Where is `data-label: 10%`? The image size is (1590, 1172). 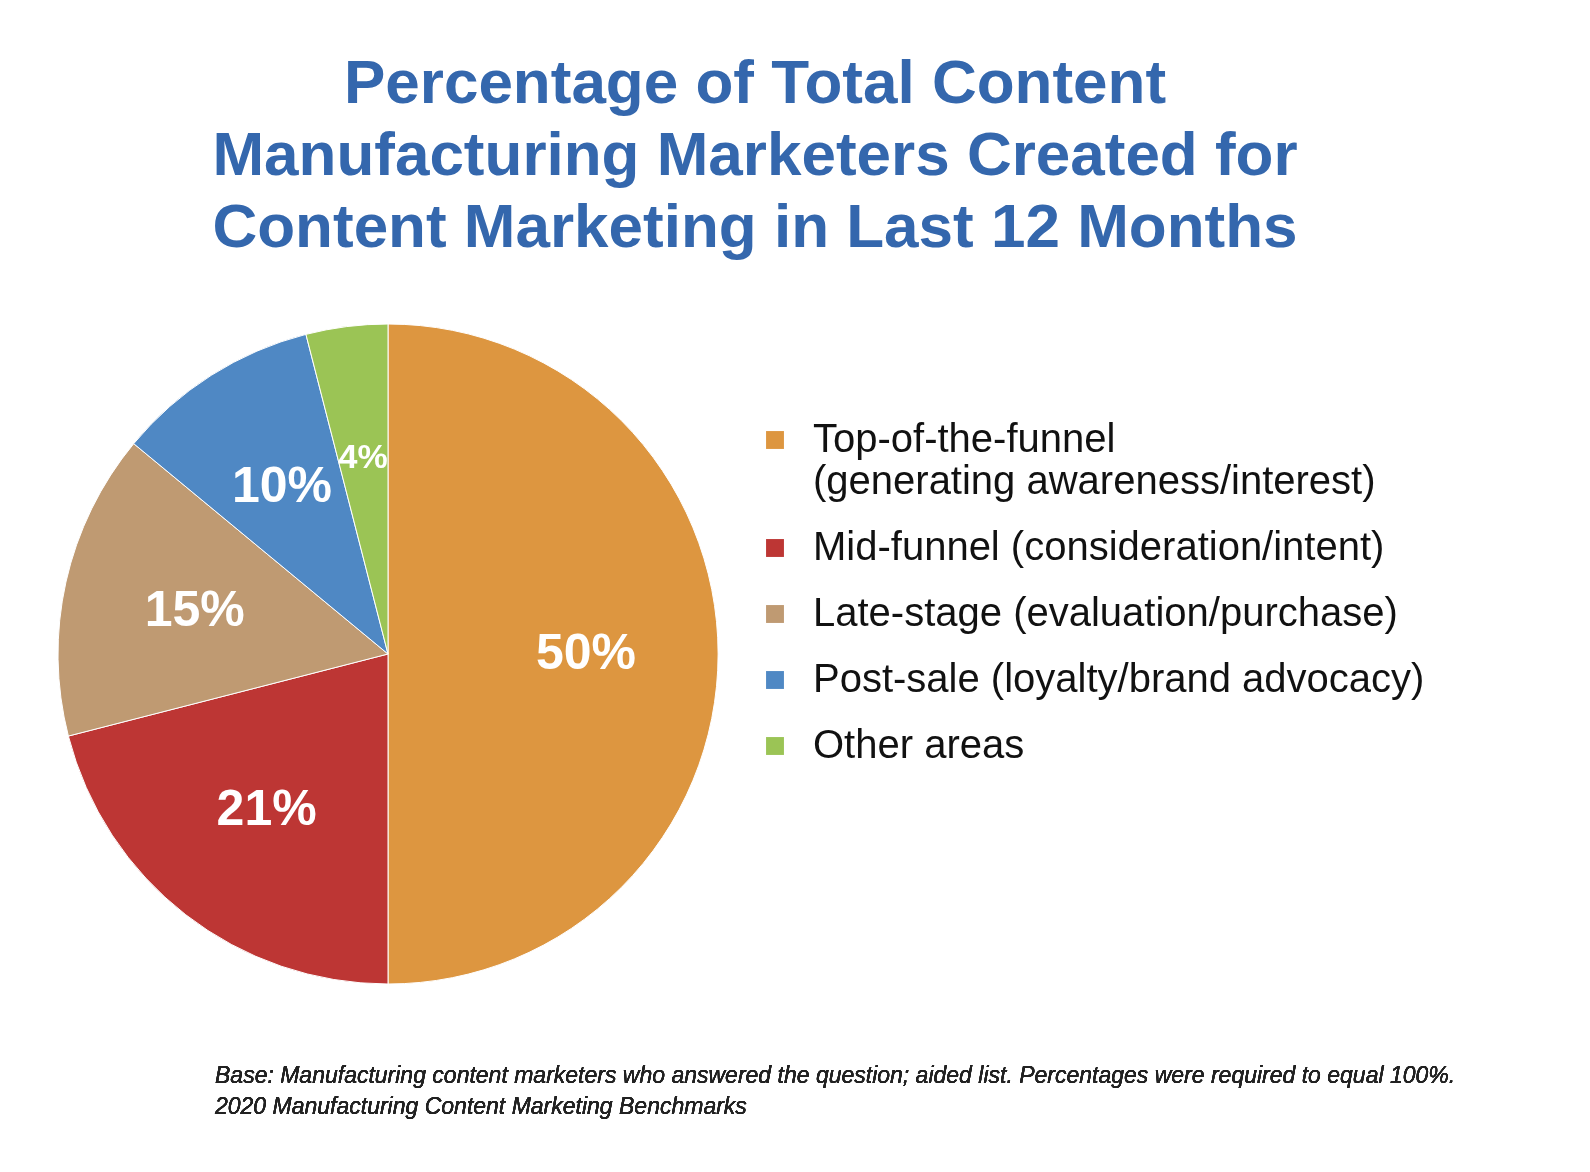 data-label: 10% is located at coordinates (281, 484).